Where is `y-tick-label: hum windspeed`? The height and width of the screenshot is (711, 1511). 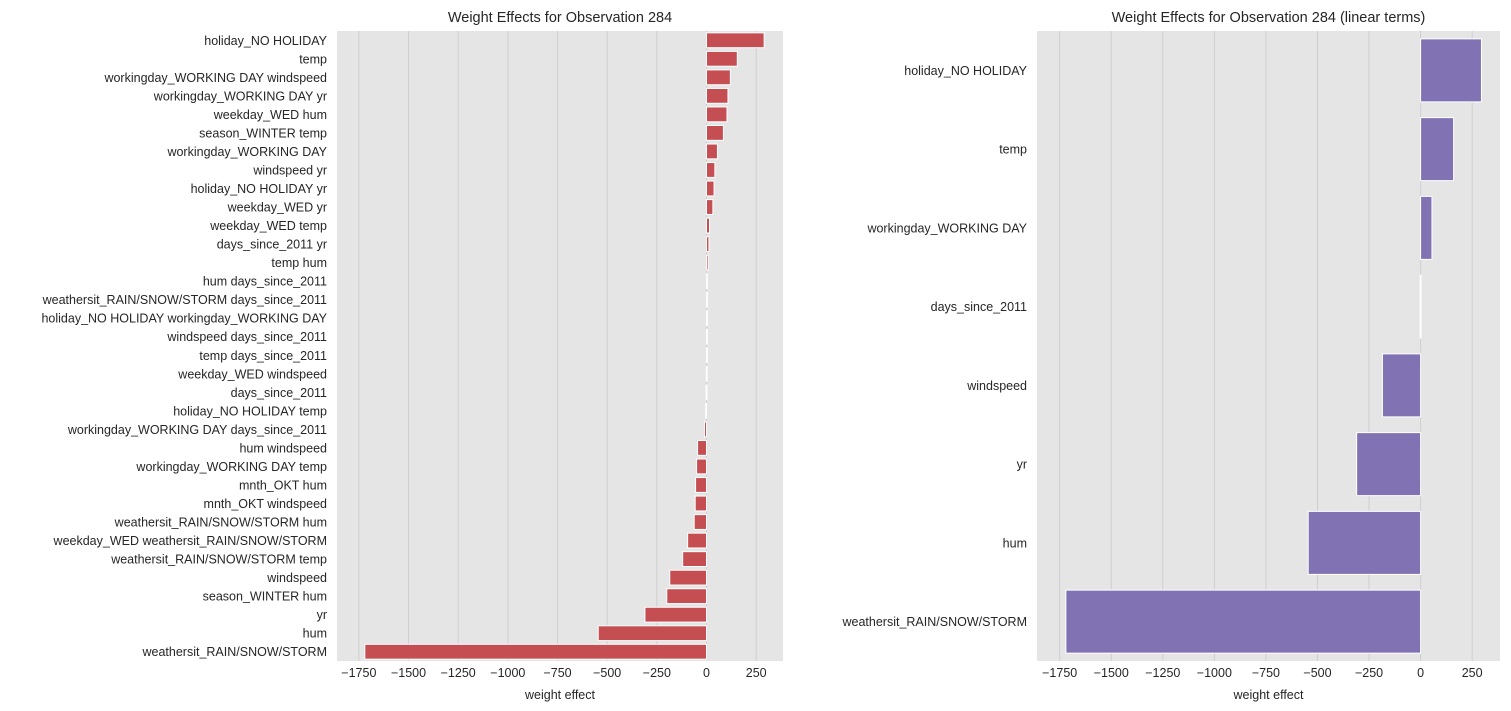
y-tick-label: hum windspeed is located at coordinates (283, 448).